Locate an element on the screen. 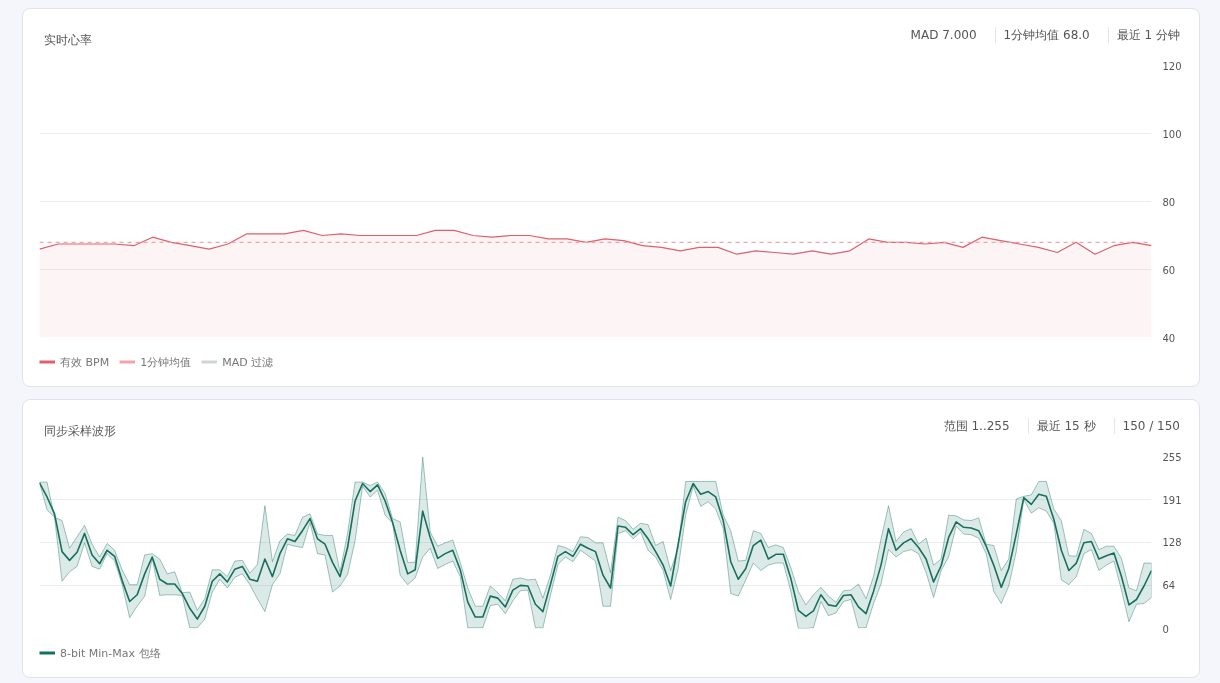 The width and height of the screenshot is (1220, 683). y-tick-label: 191 is located at coordinates (1172, 500).